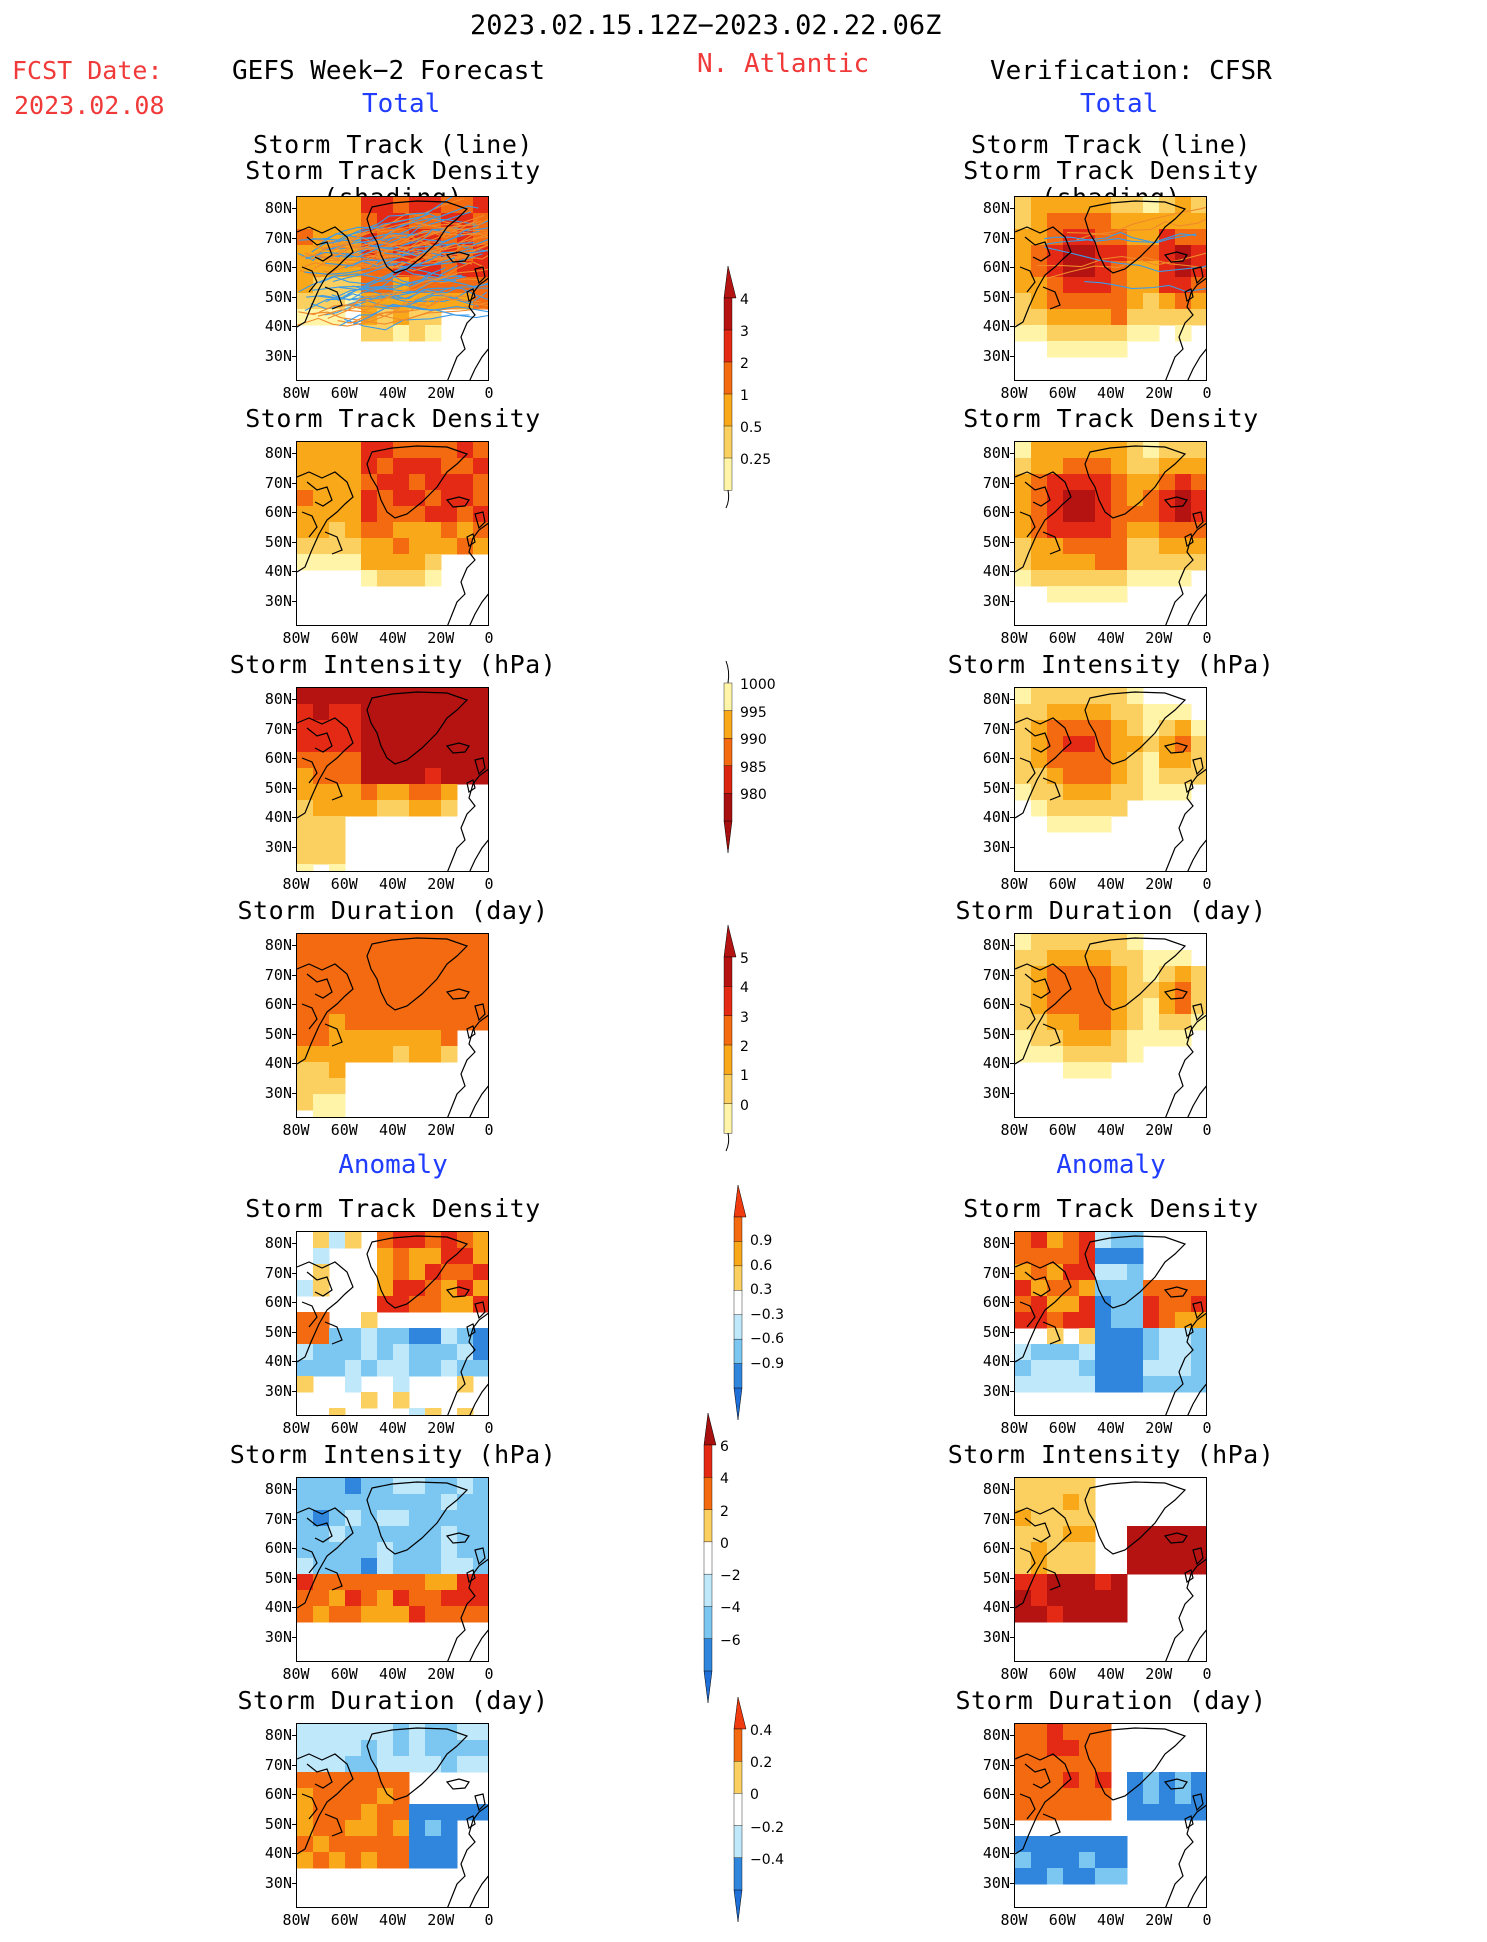 The image size is (1487, 1942). I want to click on panel-title-left-4: Storm Track Density, so click(393, 1208).